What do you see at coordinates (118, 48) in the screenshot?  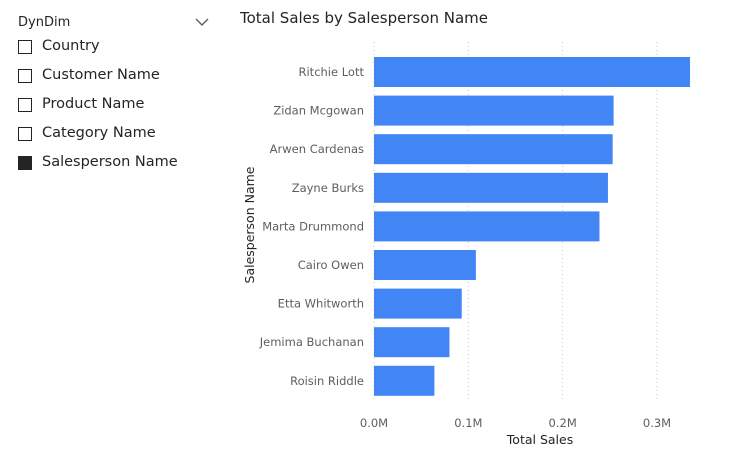 I see `slicer-item-country: Country` at bounding box center [118, 48].